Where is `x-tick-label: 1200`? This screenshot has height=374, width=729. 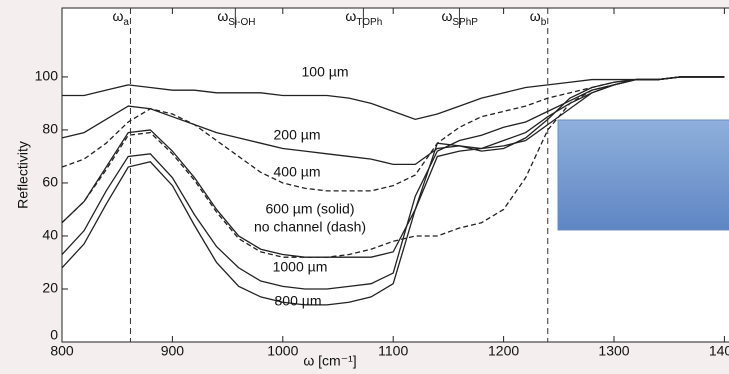
x-tick-label: 1200 is located at coordinates (503, 351).